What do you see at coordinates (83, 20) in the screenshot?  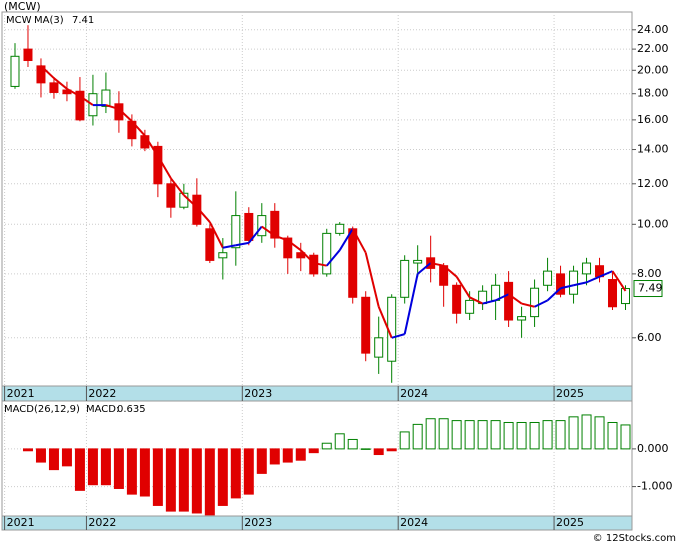 I see `ma-value: 7.41` at bounding box center [83, 20].